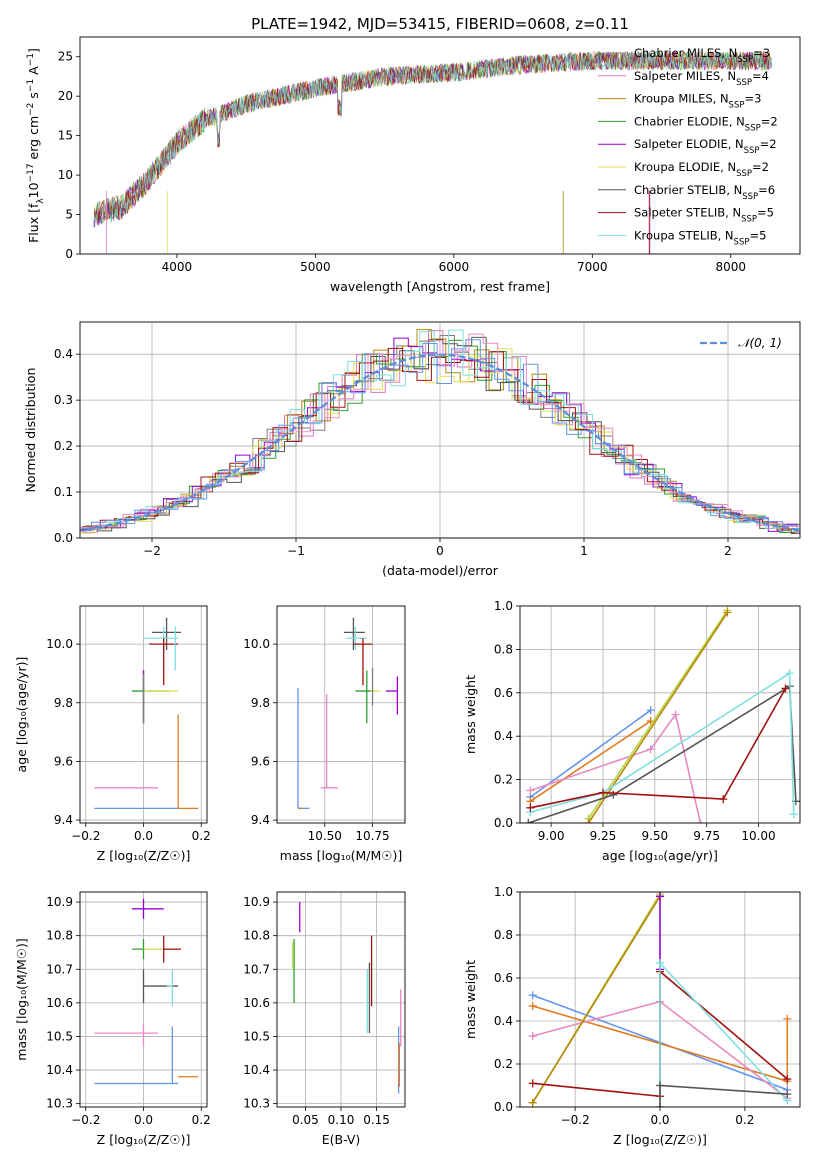 Image resolution: width=819 pixels, height=1170 pixels. What do you see at coordinates (63, 492) in the screenshot?
I see `tick-label-y: 0.1` at bounding box center [63, 492].